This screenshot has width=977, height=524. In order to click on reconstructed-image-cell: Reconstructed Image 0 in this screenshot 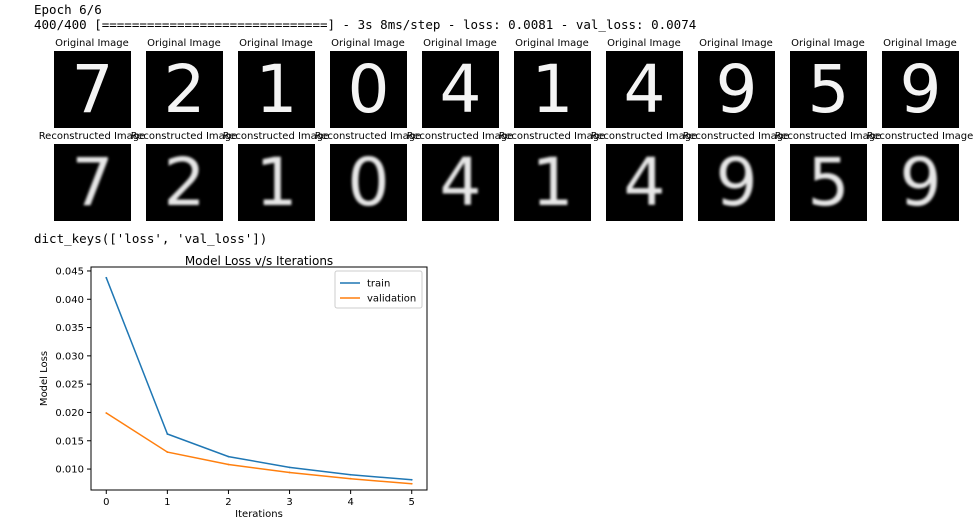, I will do `click(368, 176)`.